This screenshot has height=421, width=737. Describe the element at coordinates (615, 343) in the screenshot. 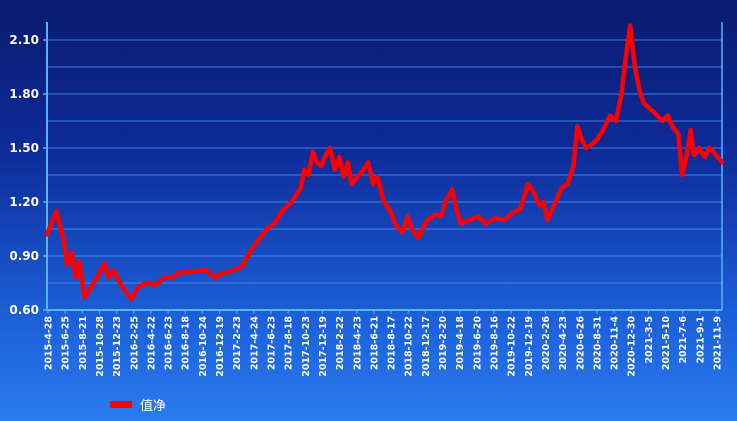

I see `x-tick-label: 2020-11-4` at that location.